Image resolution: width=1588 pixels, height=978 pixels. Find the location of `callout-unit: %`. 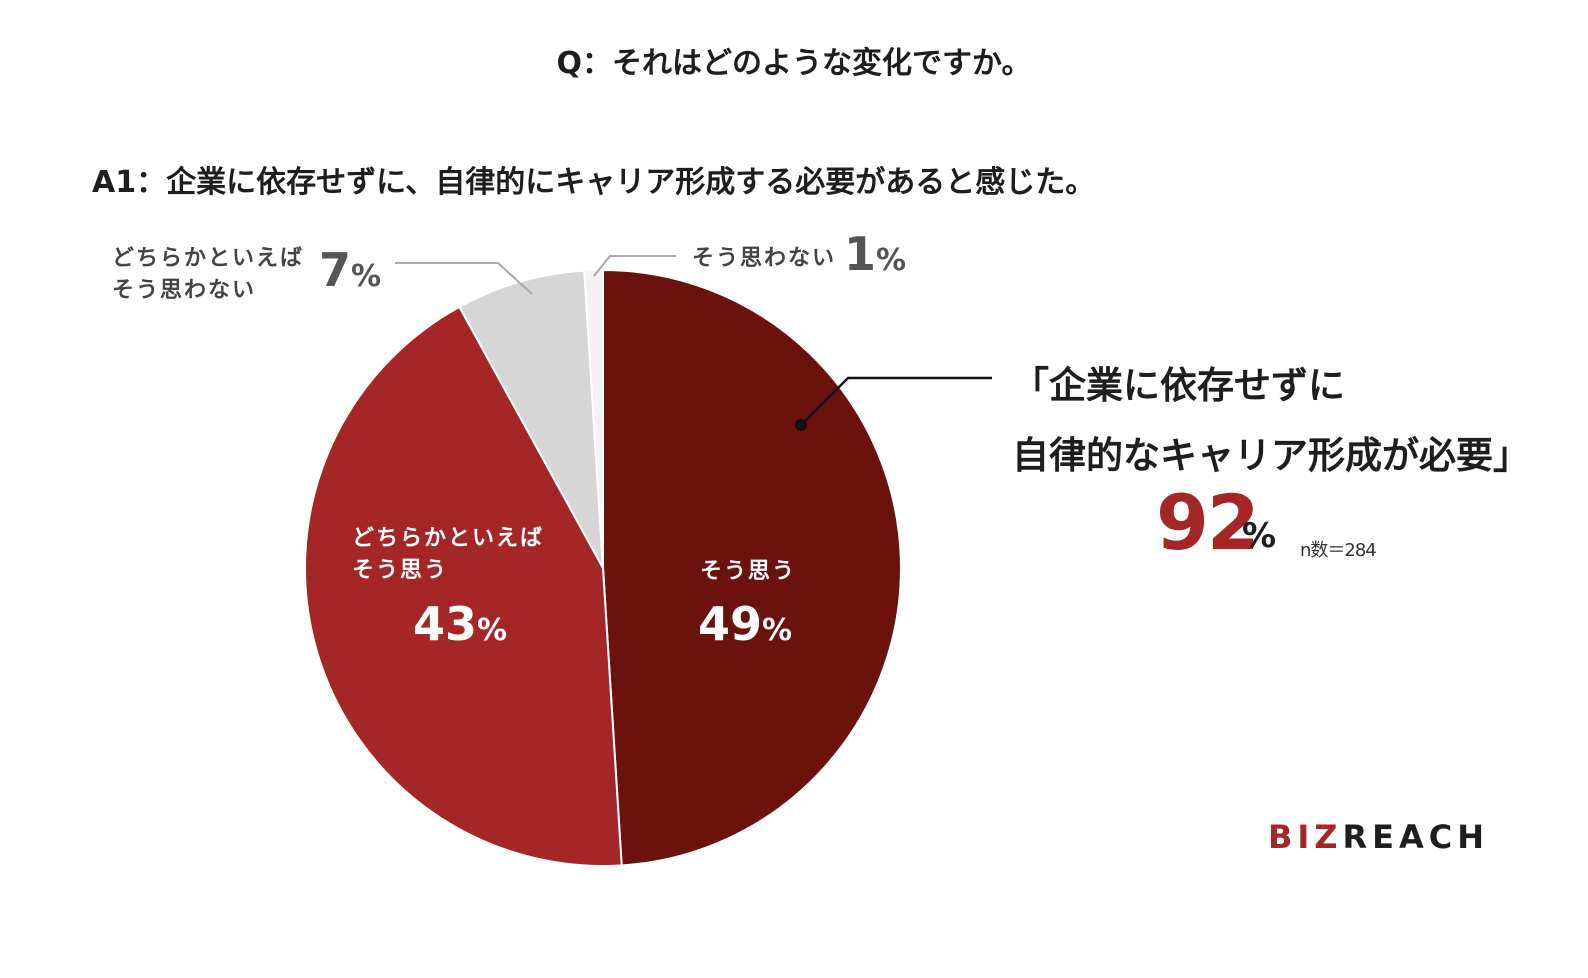

callout-unit: % is located at coordinates (1259, 536).